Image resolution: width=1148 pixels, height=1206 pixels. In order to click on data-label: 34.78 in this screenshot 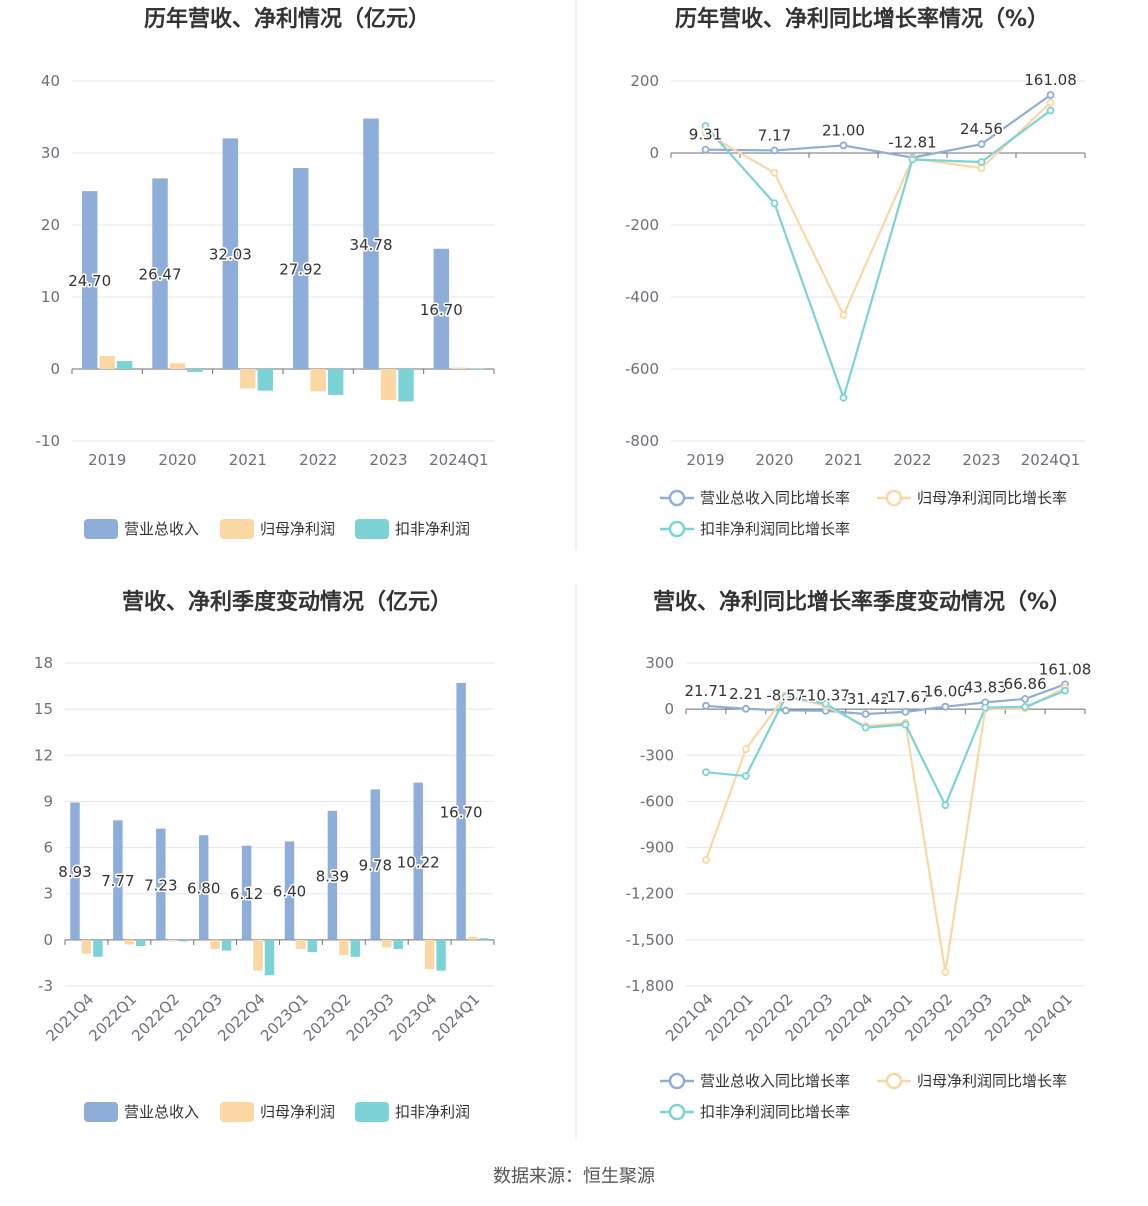, I will do `click(371, 245)`.